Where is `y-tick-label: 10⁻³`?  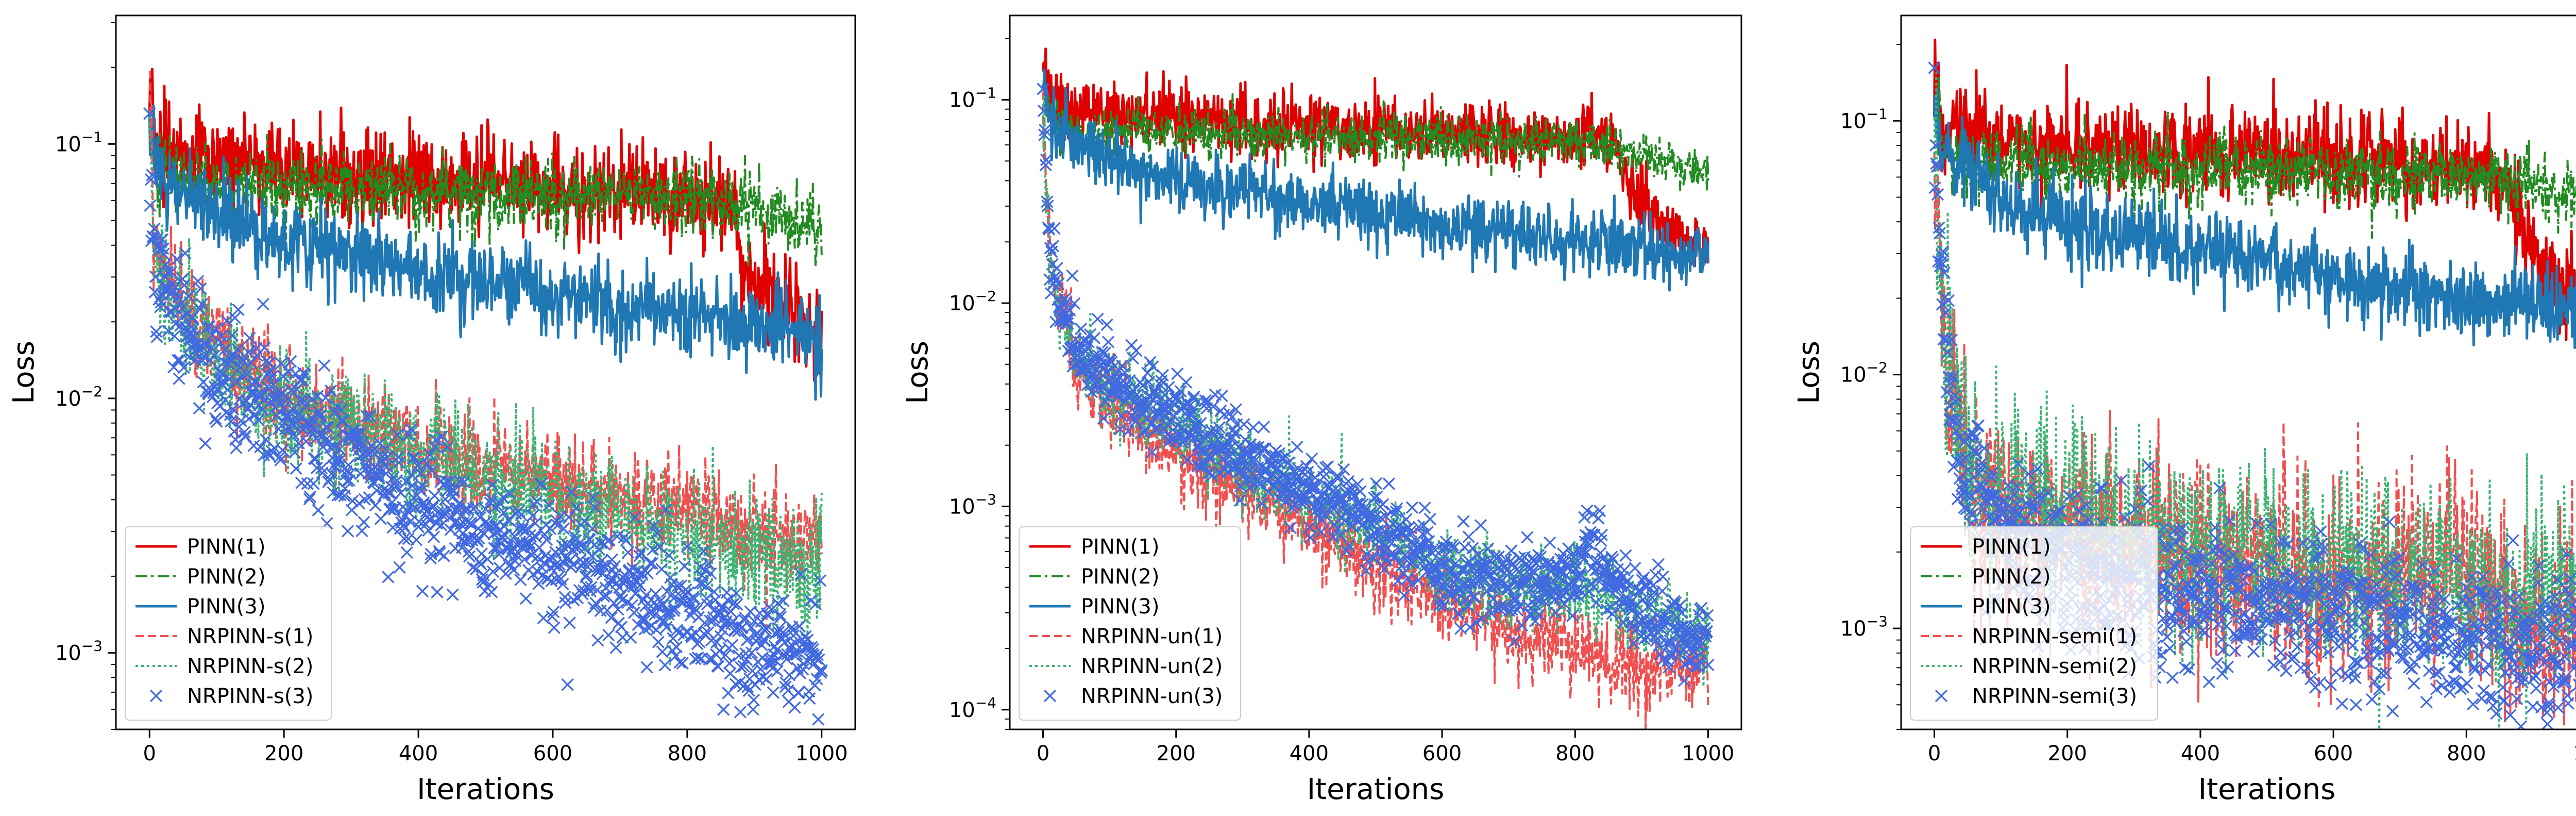
y-tick-label: 10⁻³ is located at coordinates (79, 651).